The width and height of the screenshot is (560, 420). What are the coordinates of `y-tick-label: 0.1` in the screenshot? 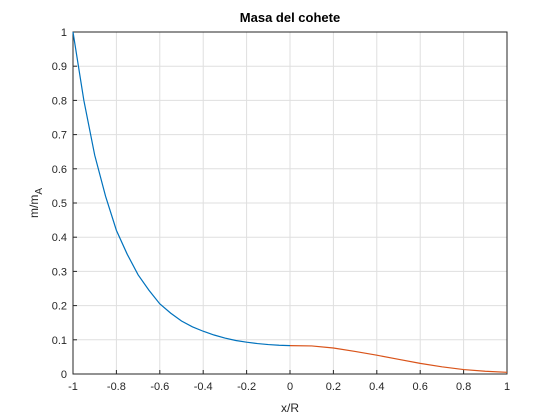 It's located at (59, 341).